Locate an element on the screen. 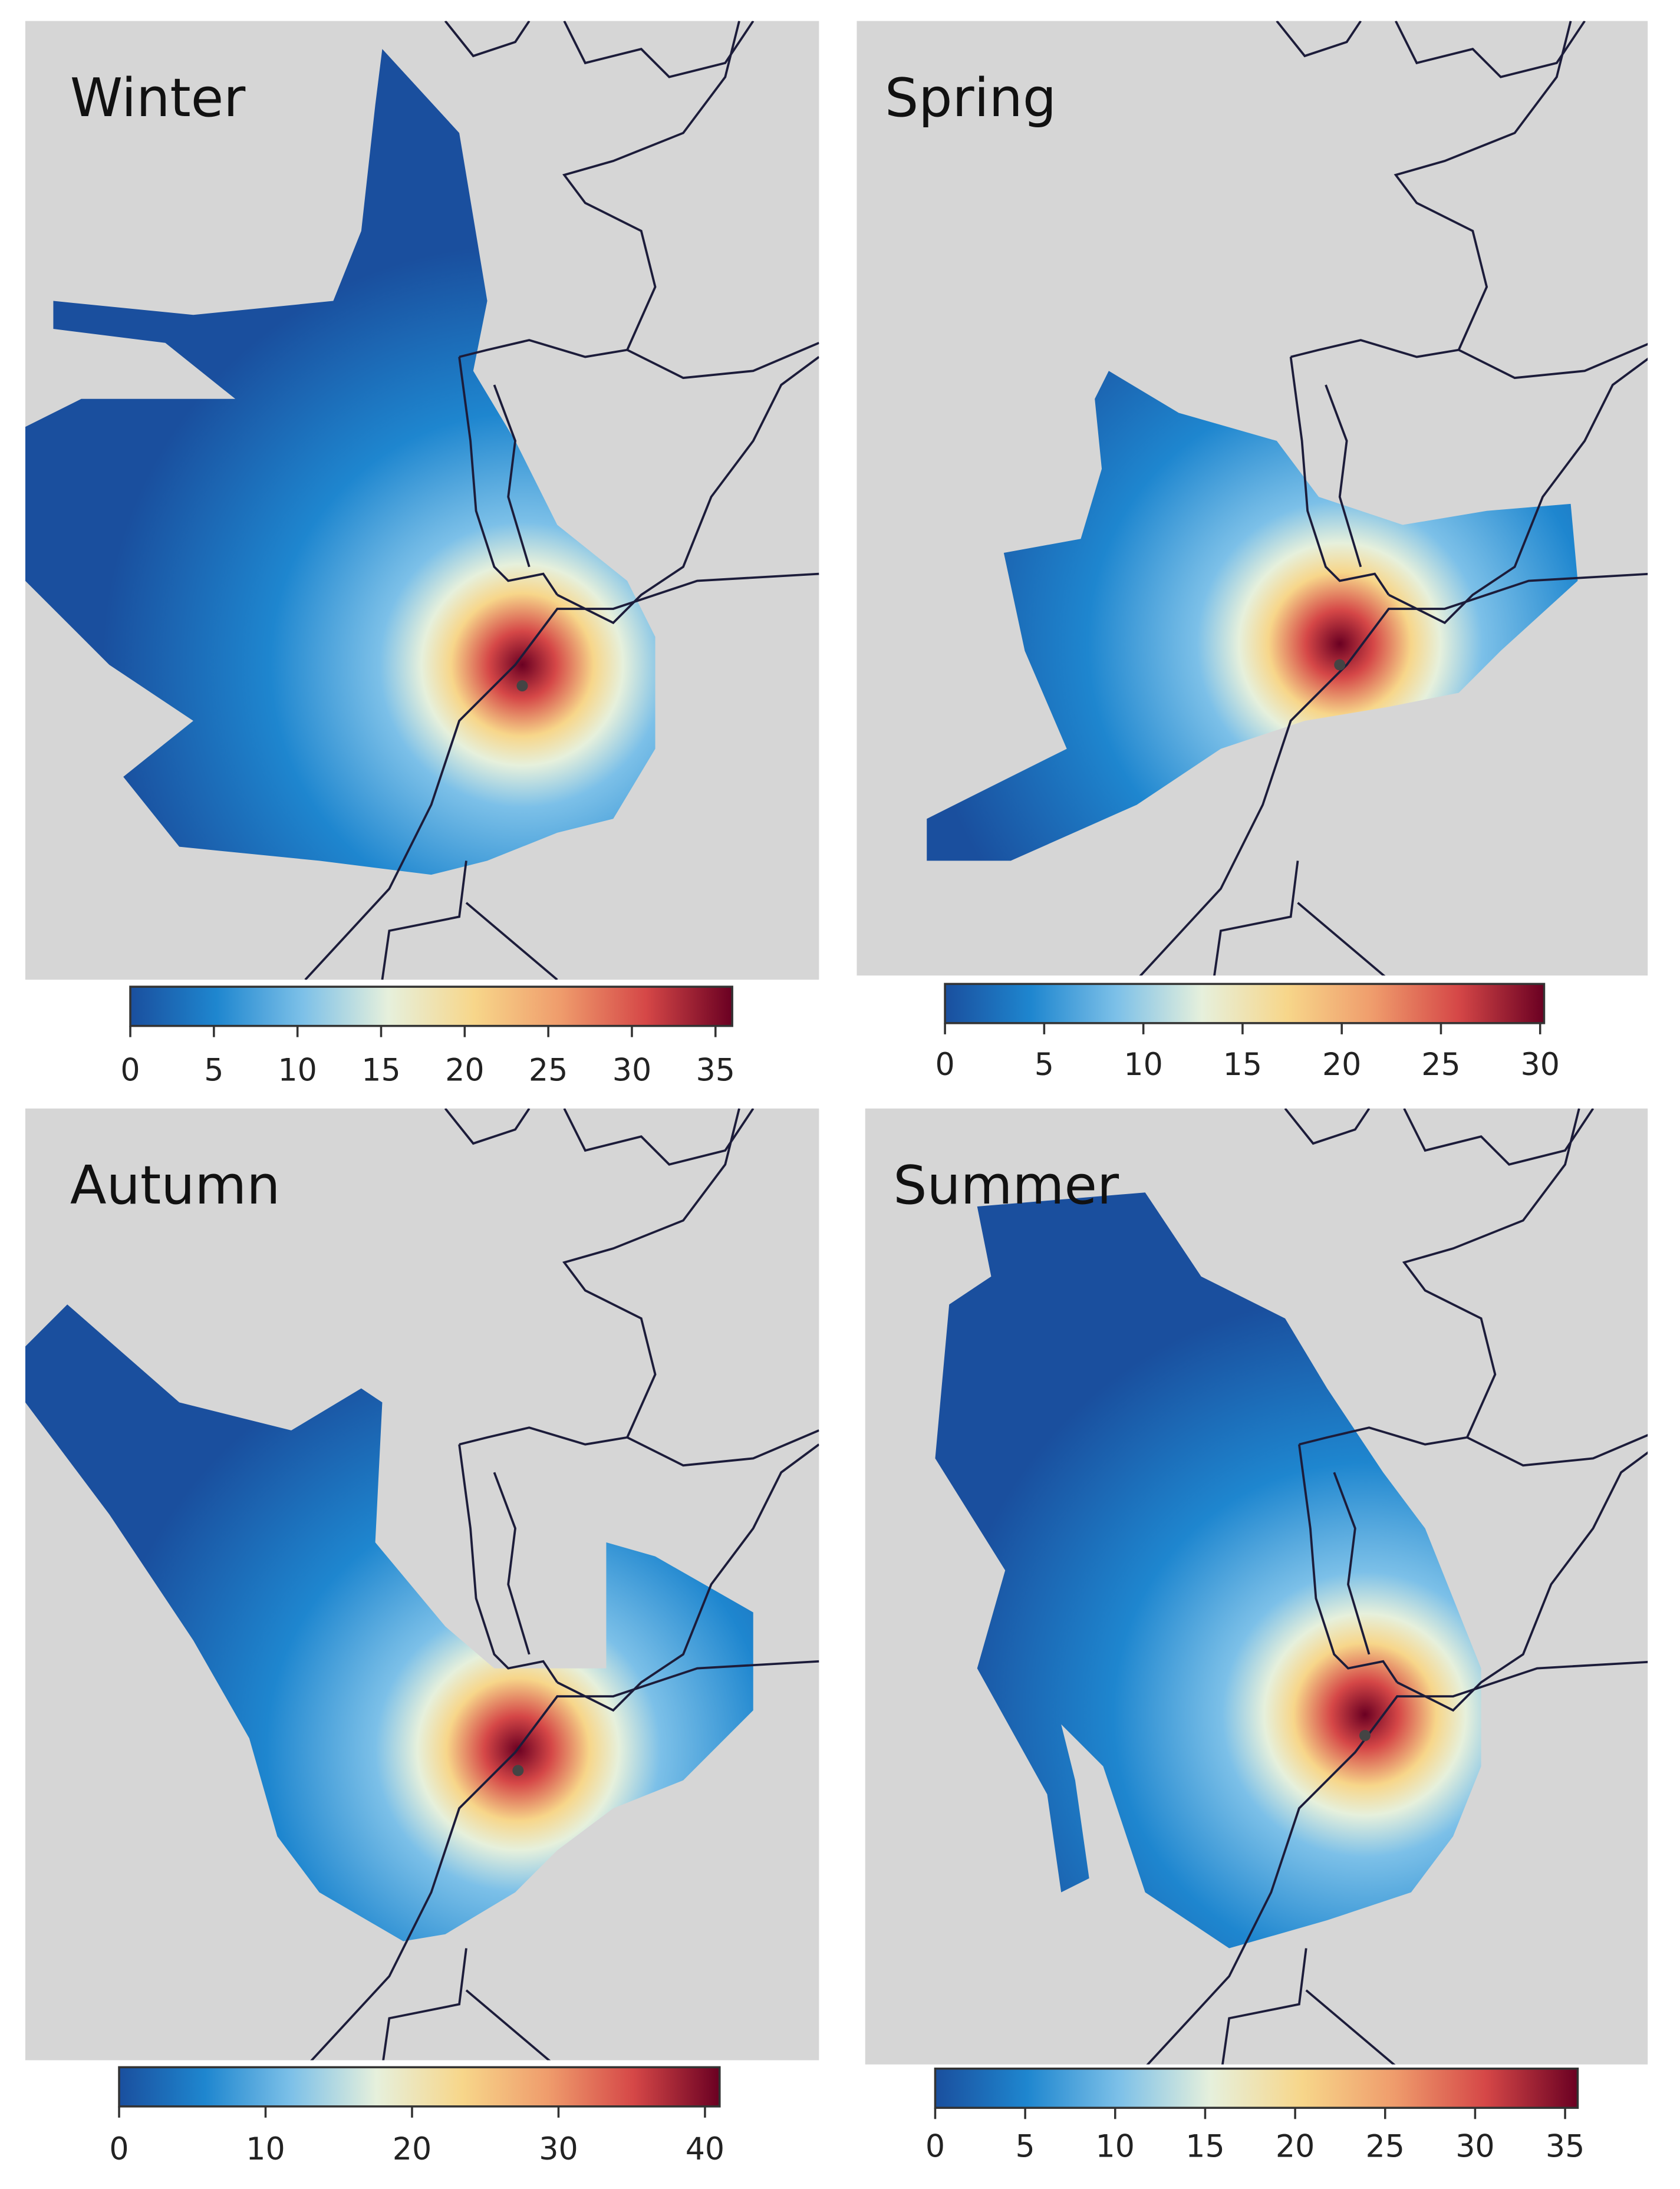 The image size is (1680, 2189). panel-title: Summer is located at coordinates (1006, 1186).